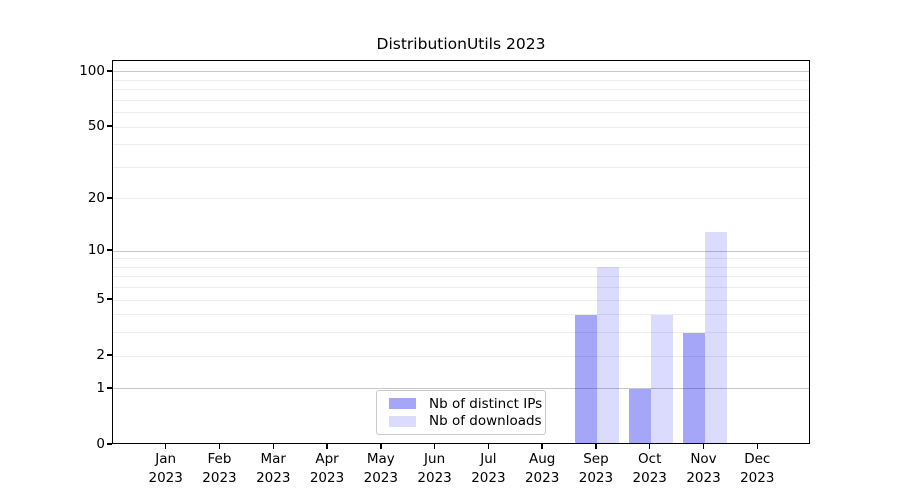  I want to click on legend-row: Nb of downloads, so click(462, 421).